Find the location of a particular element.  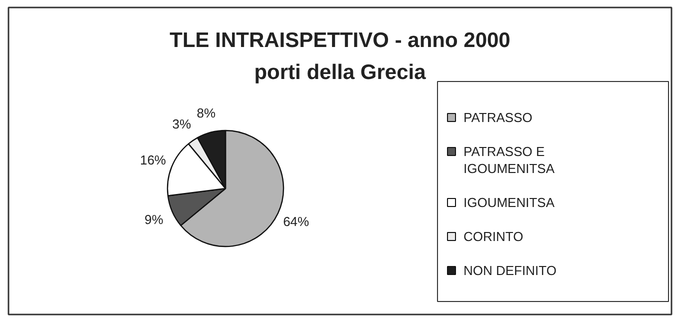

legend-label: PATRASSO is located at coordinates (498, 117).